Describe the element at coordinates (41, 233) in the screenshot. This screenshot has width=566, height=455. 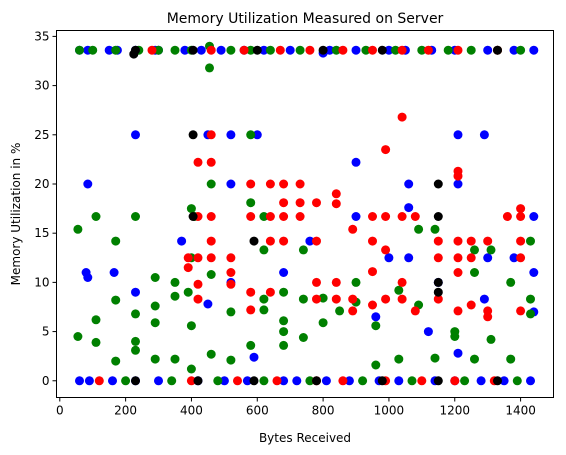
I see `y-tick-label: 15` at that location.